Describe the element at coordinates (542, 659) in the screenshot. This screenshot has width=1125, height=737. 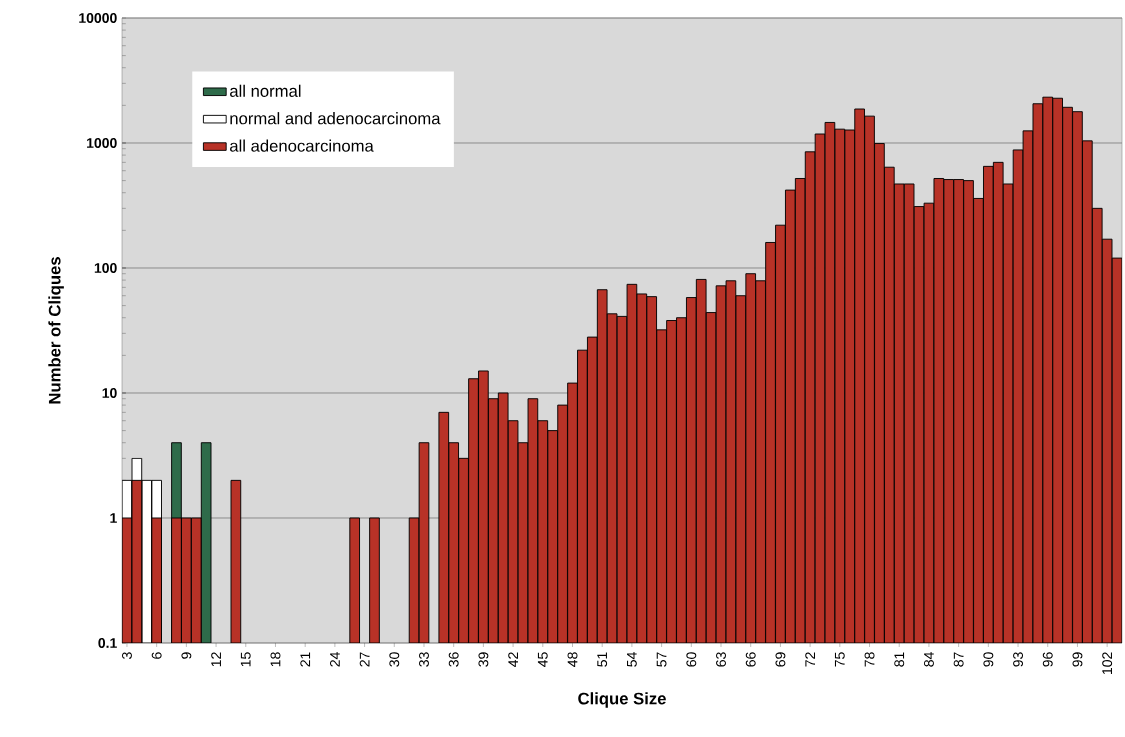
I see `x-tick-label: 45` at that location.